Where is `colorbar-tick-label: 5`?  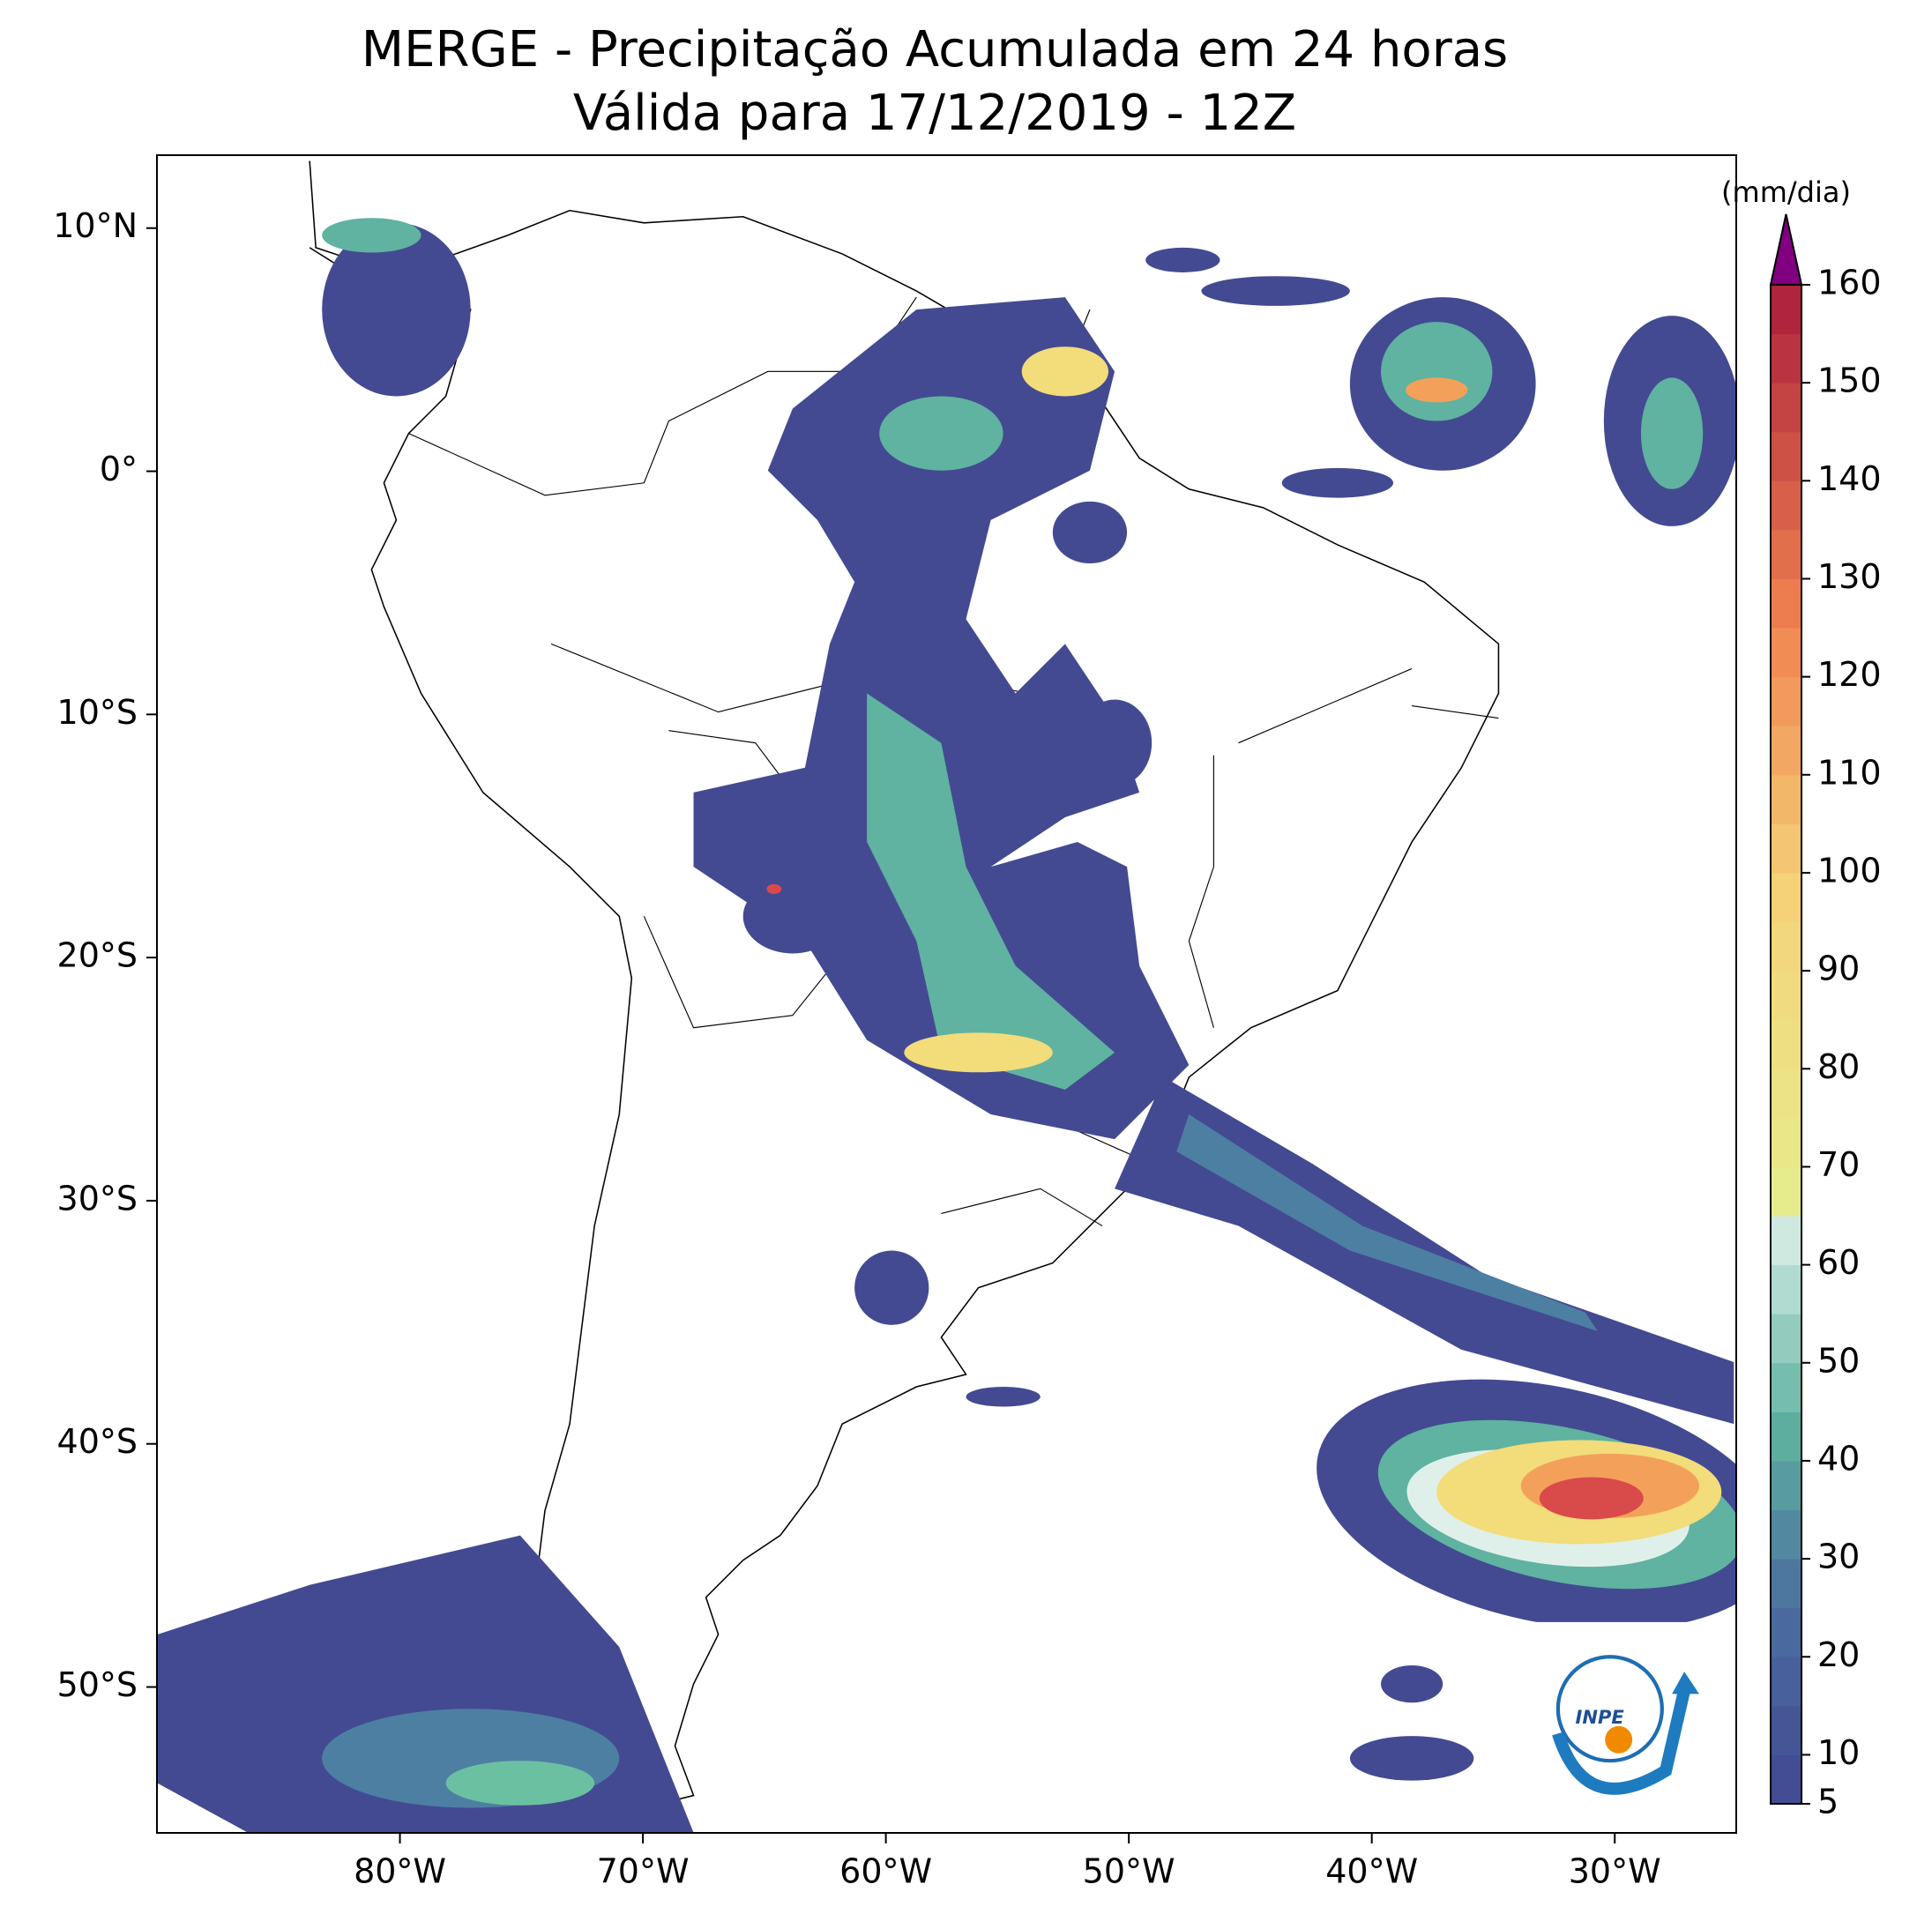 colorbar-tick-label: 5 is located at coordinates (1828, 1802).